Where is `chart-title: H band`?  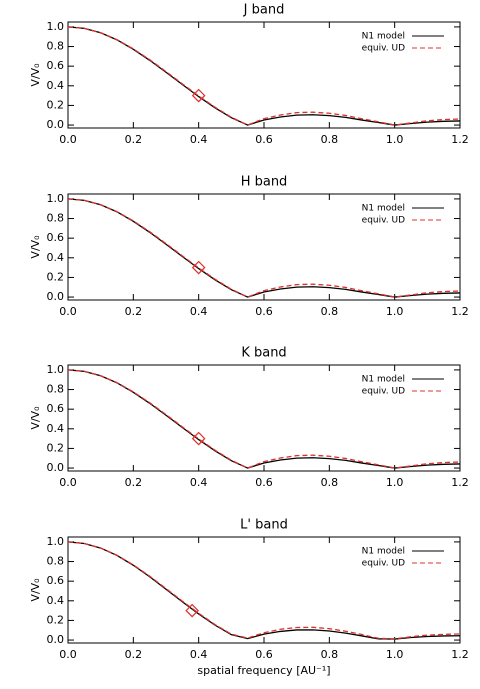
chart-title: H band is located at coordinates (264, 182).